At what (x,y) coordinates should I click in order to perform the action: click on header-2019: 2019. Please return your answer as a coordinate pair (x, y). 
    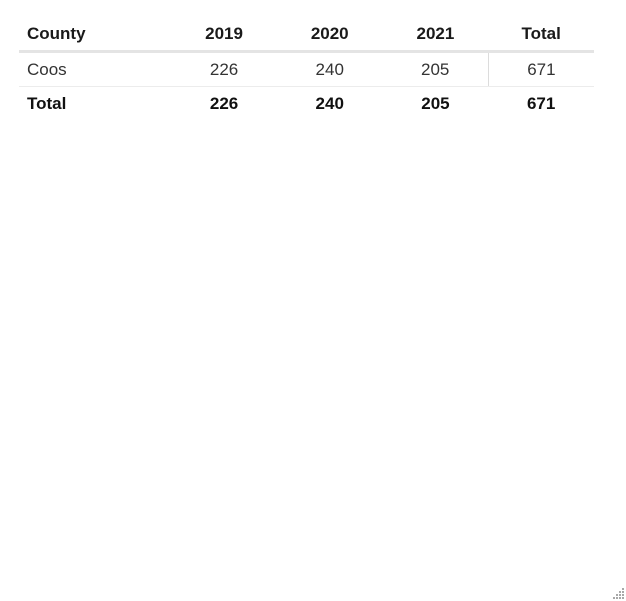
    Looking at the image, I should click on (224, 35).